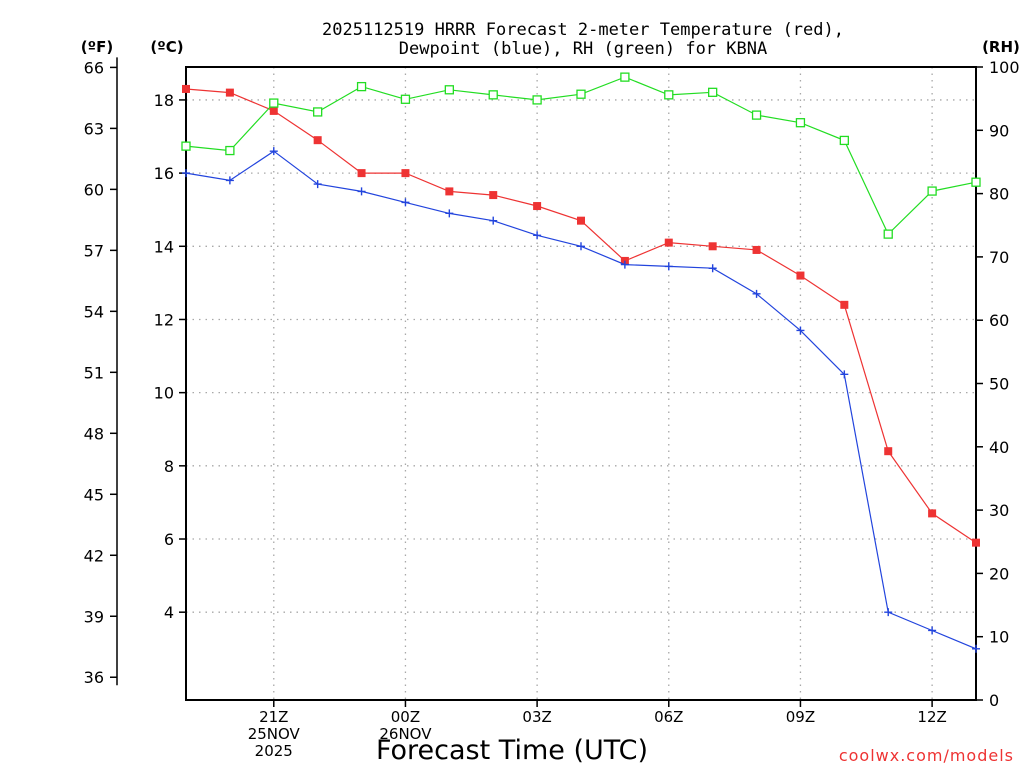 The image size is (1024, 768). I want to click on rh-tick-label: 10, so click(999, 637).